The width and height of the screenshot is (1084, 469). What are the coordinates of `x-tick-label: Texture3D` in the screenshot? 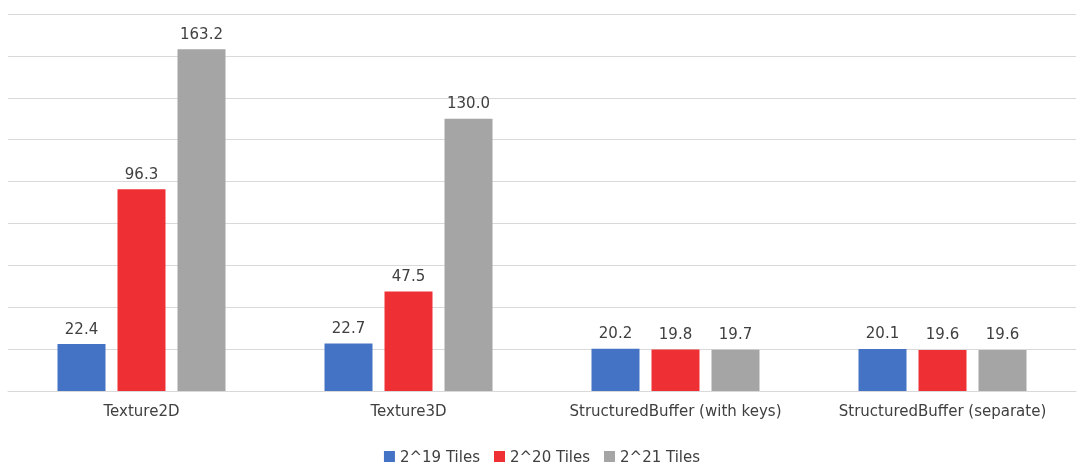 It's located at (408, 410).